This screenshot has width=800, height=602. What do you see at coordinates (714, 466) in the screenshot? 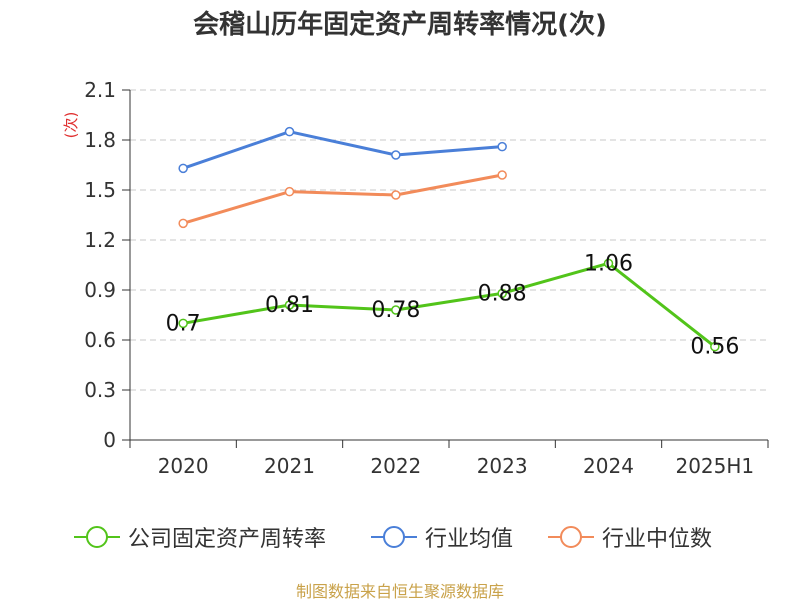
I see `x-tick-label: 2025H1` at bounding box center [714, 466].